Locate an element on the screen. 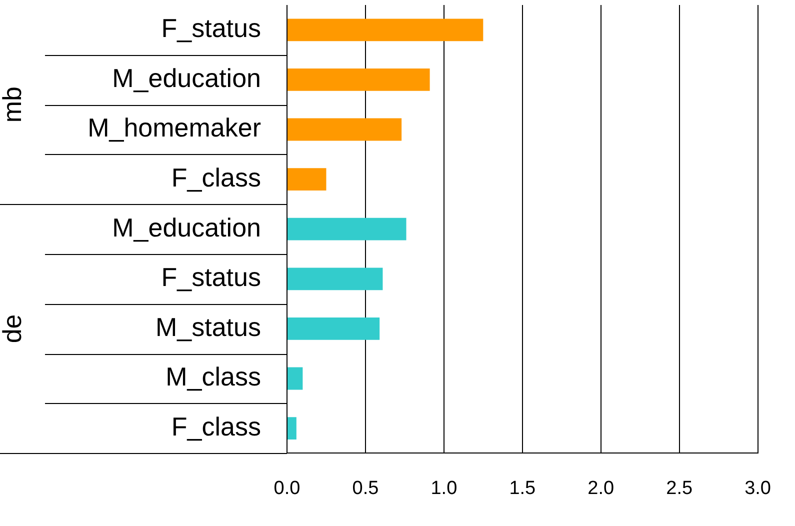  y-tick-label: M_homemaker is located at coordinates (175, 127).